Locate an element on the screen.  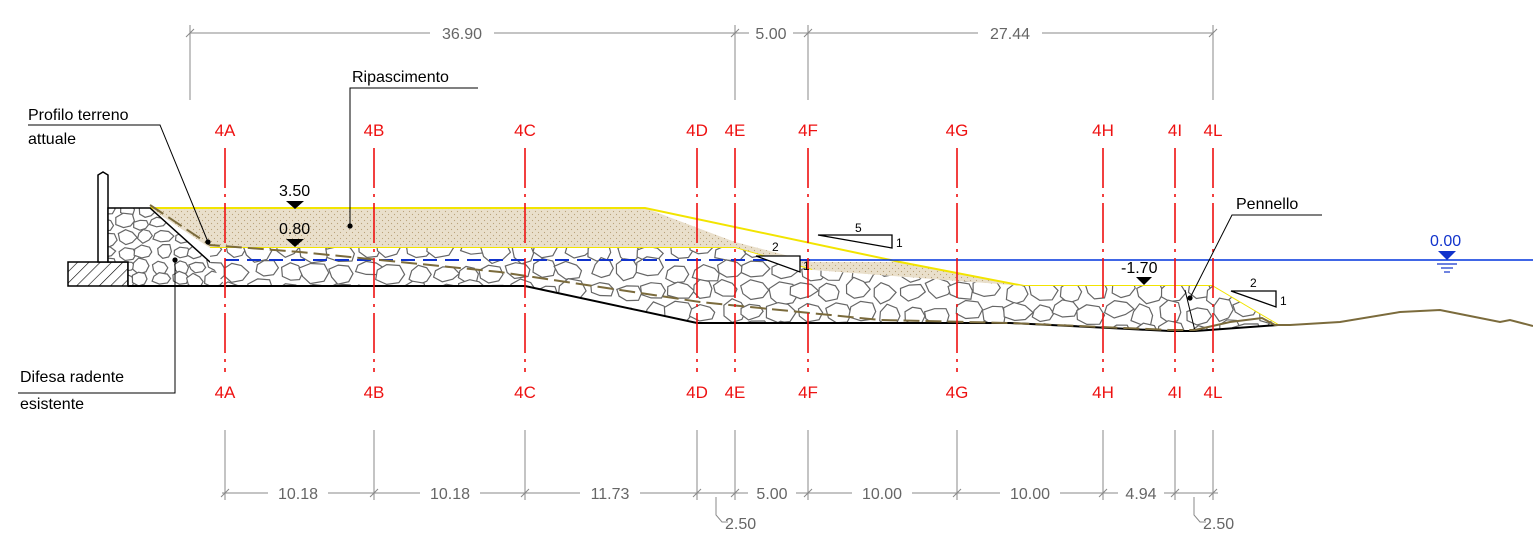
section-label-4d-bottom: 4D is located at coordinates (697, 392).